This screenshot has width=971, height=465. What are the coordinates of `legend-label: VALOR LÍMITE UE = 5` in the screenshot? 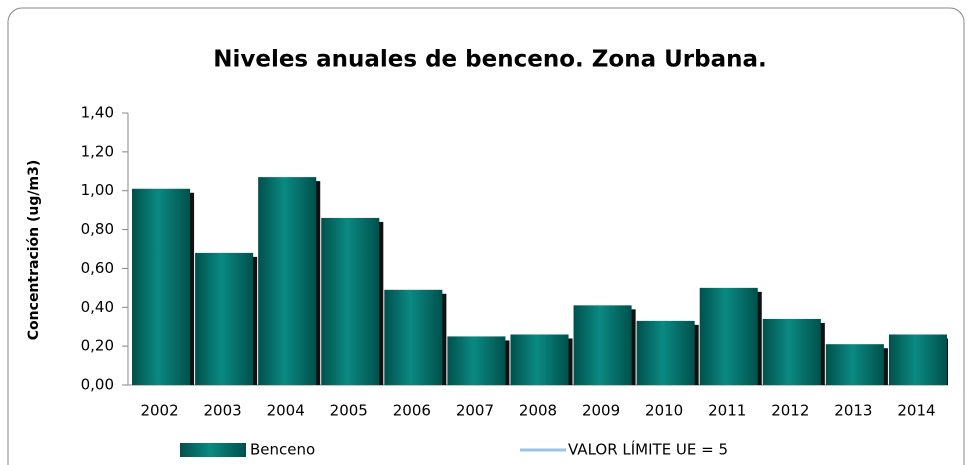 It's located at (648, 449).